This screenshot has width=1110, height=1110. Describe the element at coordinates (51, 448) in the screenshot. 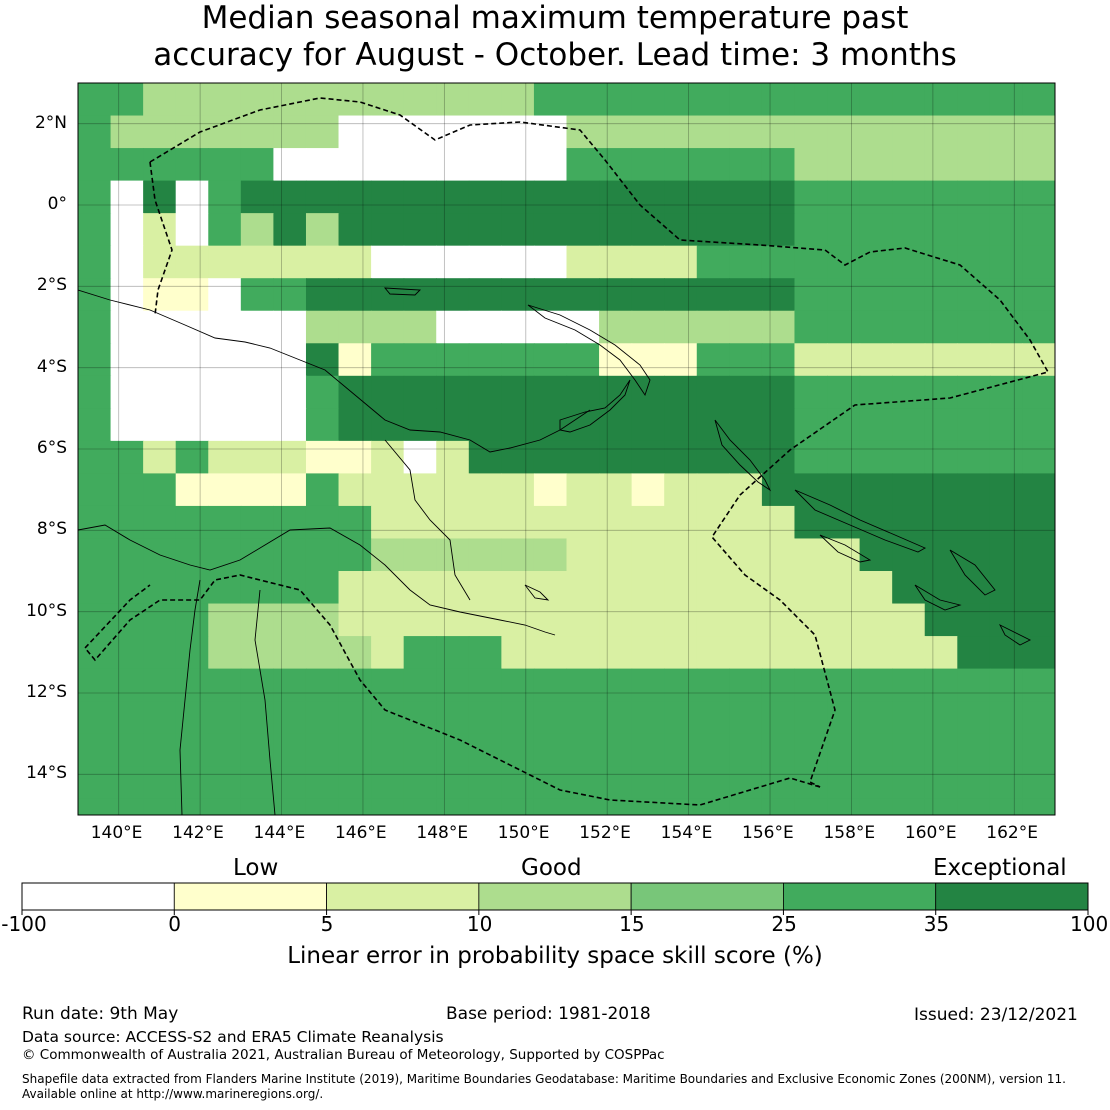

I see `lat-label: 6°S` at that location.